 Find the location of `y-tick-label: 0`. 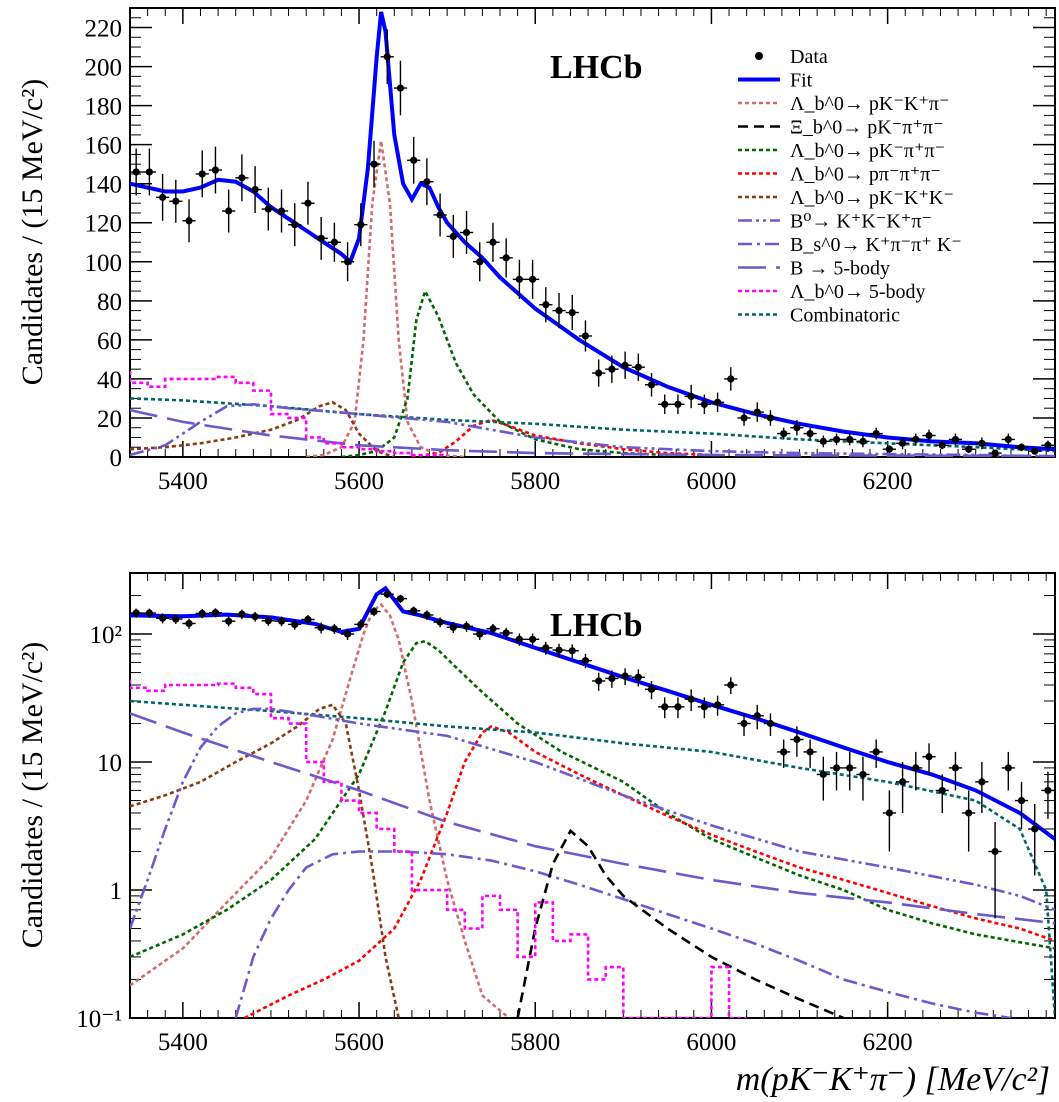

y-tick-label: 0 is located at coordinates (116, 458).